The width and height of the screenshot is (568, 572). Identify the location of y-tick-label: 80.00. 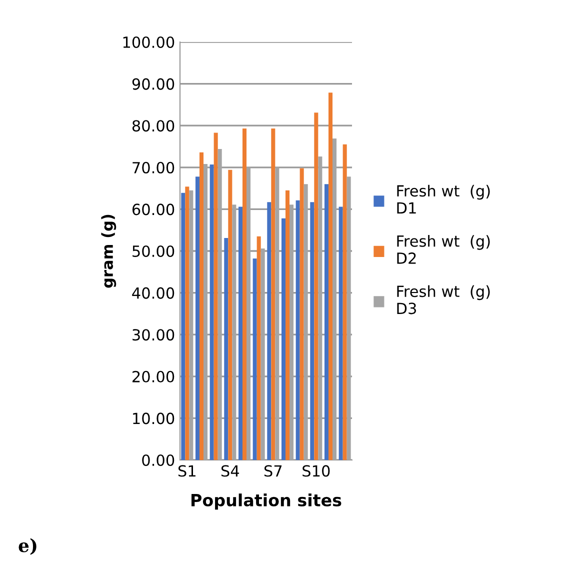
(153, 126).